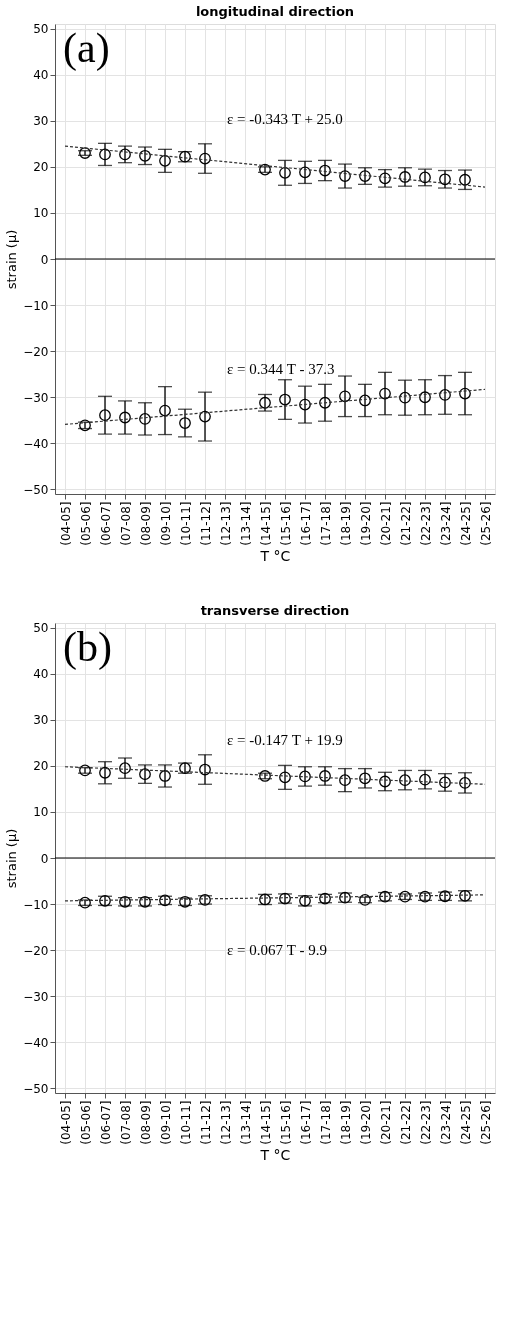 The width and height of the screenshot is (520, 1321). Describe the element at coordinates (245, 1122) in the screenshot. I see `x-tick-label: (13-14]` at that location.